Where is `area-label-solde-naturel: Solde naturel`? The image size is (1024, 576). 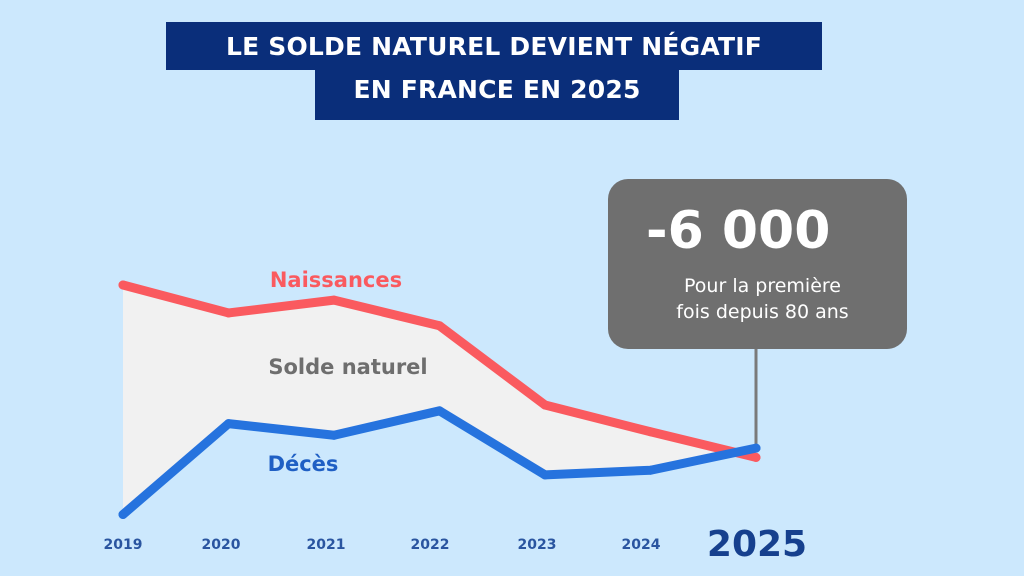
area-label-solde-naturel: Solde naturel is located at coordinates (347, 367).